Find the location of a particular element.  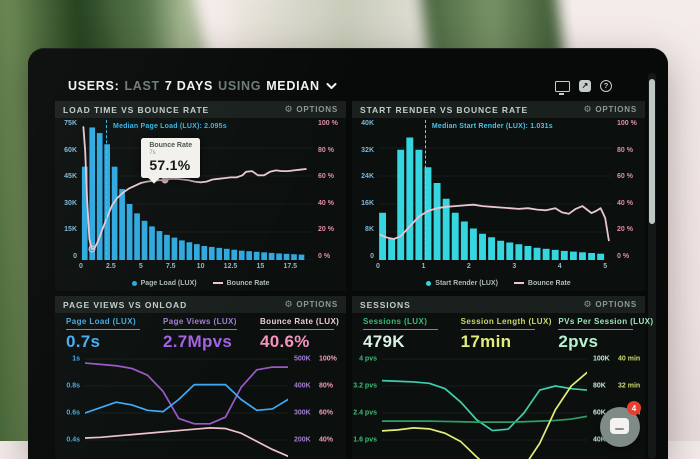

metric-label: Session Length (LUX) is located at coordinates (506, 321).